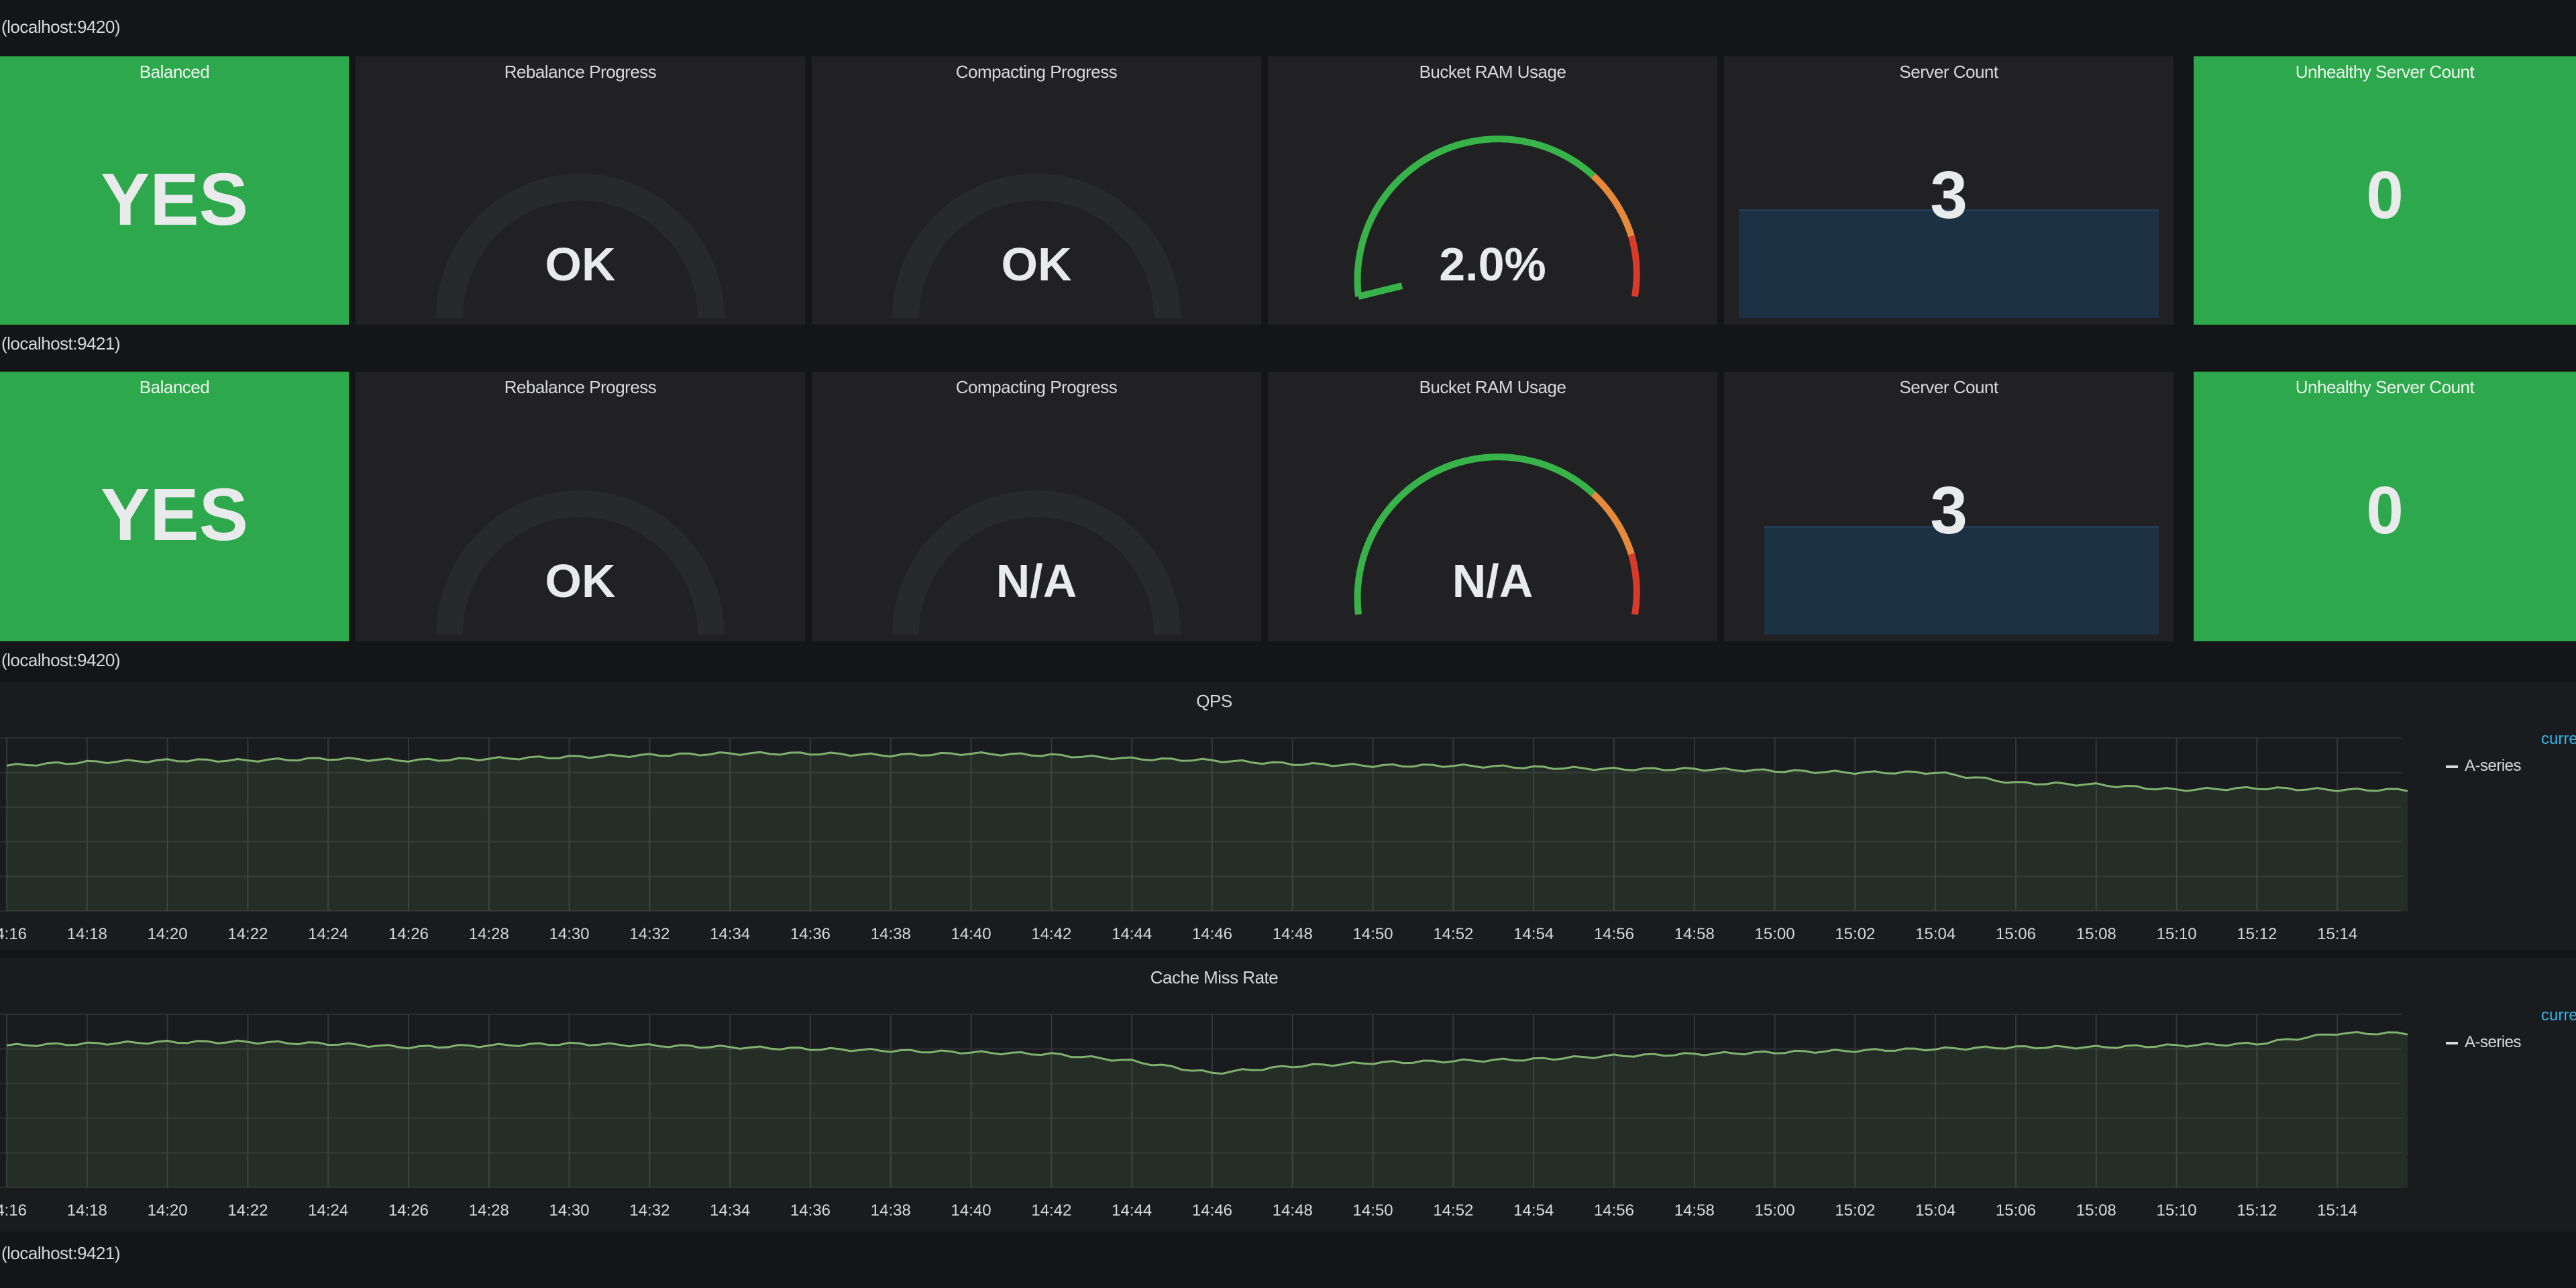  I want to click on x-tick-label: 14:48, so click(1293, 934).